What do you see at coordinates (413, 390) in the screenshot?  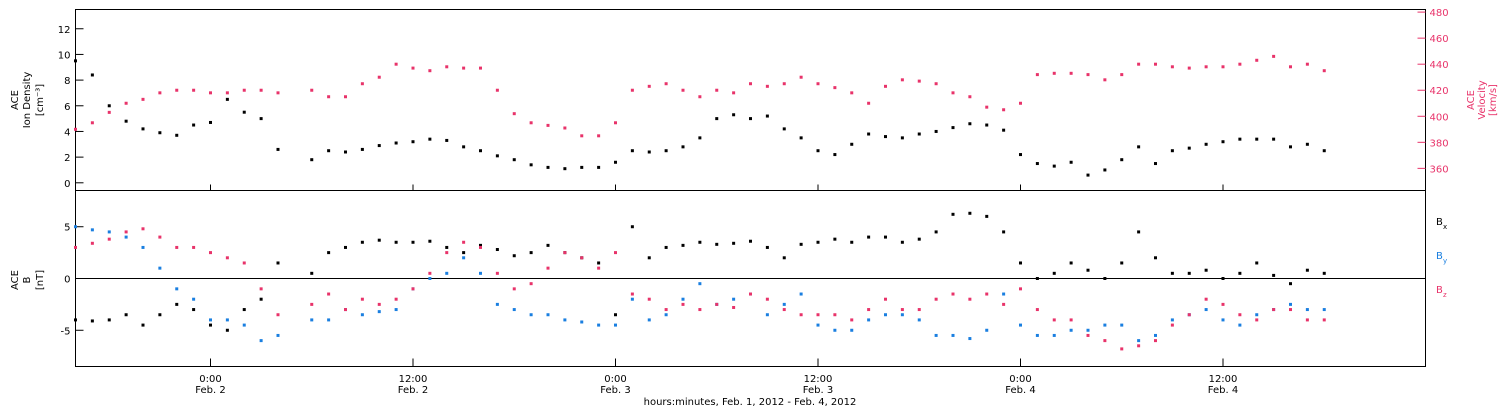 I see `date-tick-label: Feb. 2` at bounding box center [413, 390].